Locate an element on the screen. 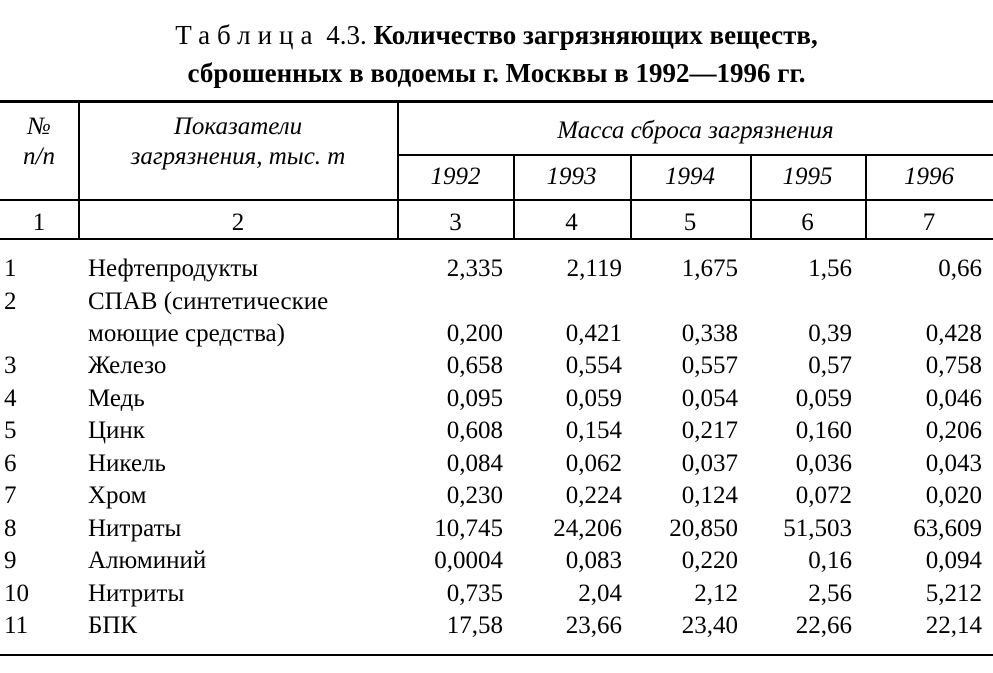 The width and height of the screenshot is (993, 673). row-value: 0,428 is located at coordinates (953, 333).